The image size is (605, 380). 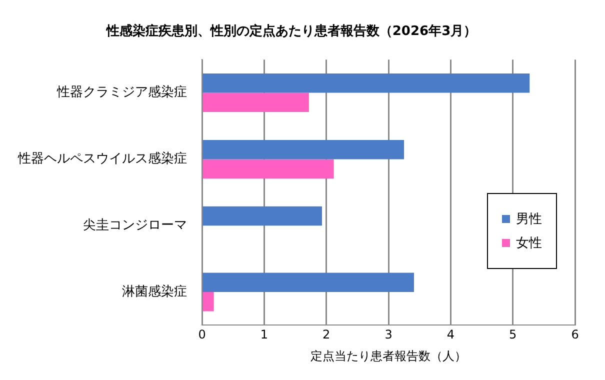 I want to click on chart-title: 性感染症疾患別、性別の定点あたり患者報告数（2026年3月）, so click(x=291, y=31).